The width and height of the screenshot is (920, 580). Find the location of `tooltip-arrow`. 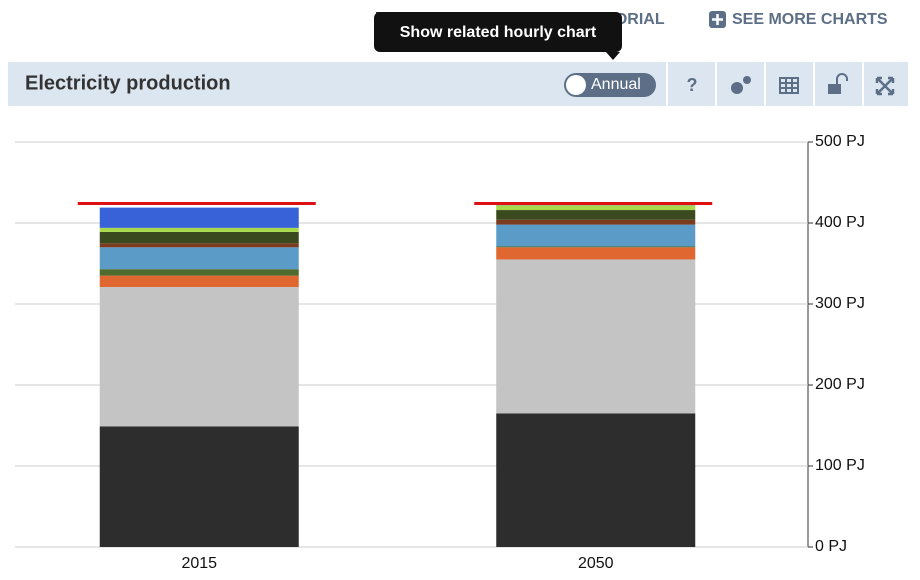

tooltip-arrow is located at coordinates (613, 56).